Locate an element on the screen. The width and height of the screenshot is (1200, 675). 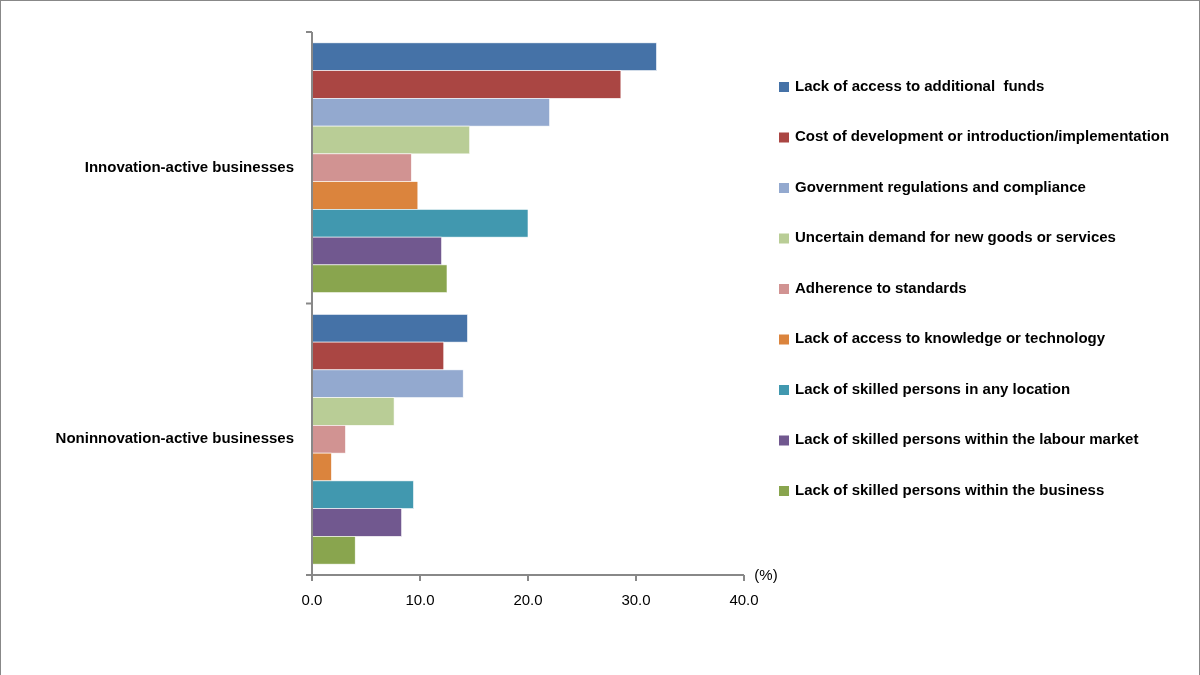
x-tick-label: 10.0 is located at coordinates (420, 599).